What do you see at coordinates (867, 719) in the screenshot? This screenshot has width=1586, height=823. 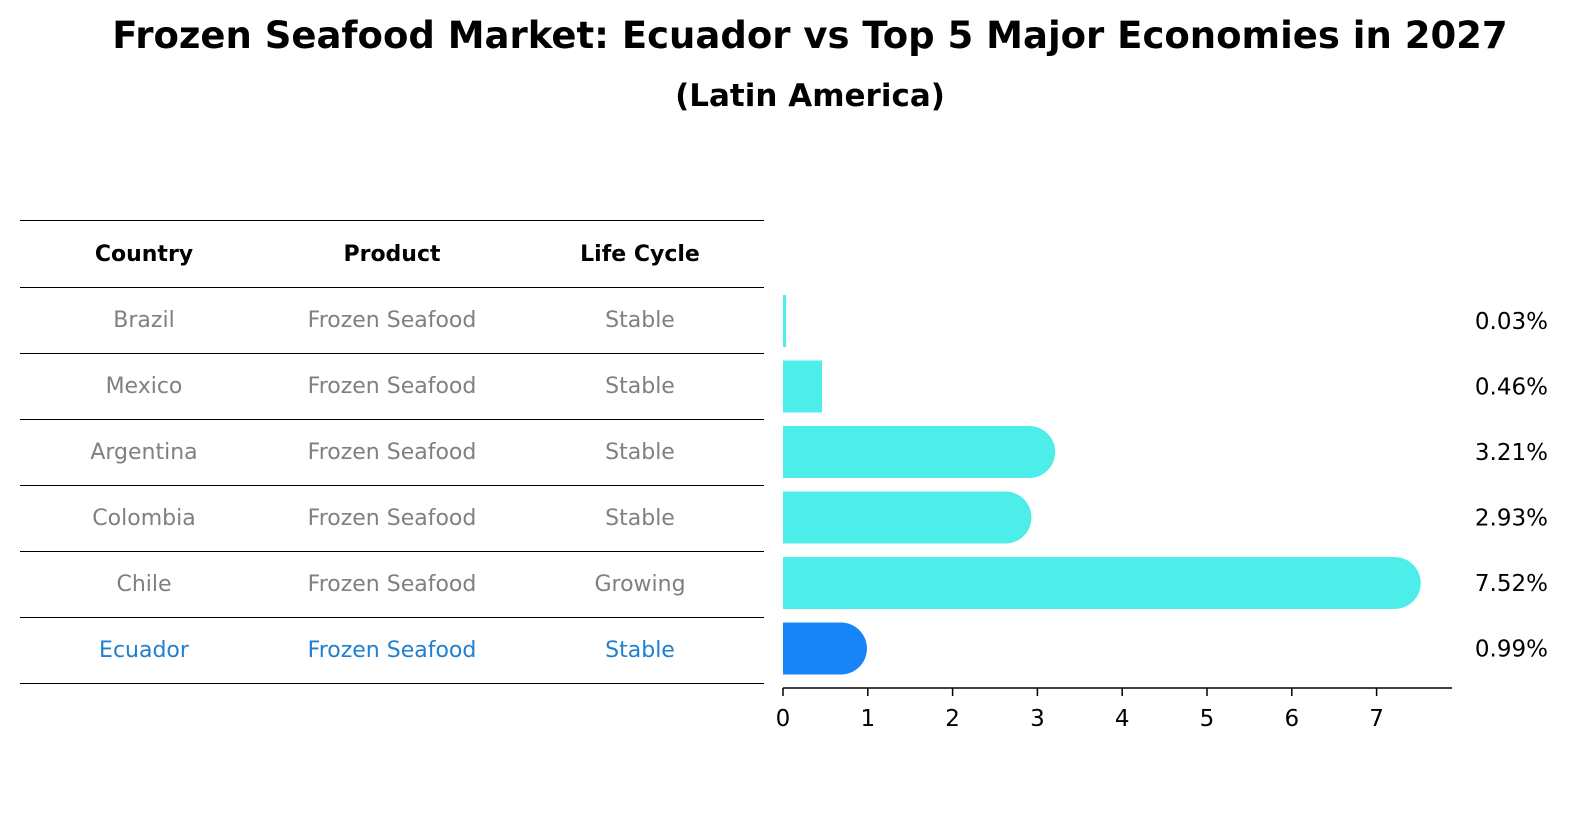 I see `x-tick-label: 1` at bounding box center [867, 719].